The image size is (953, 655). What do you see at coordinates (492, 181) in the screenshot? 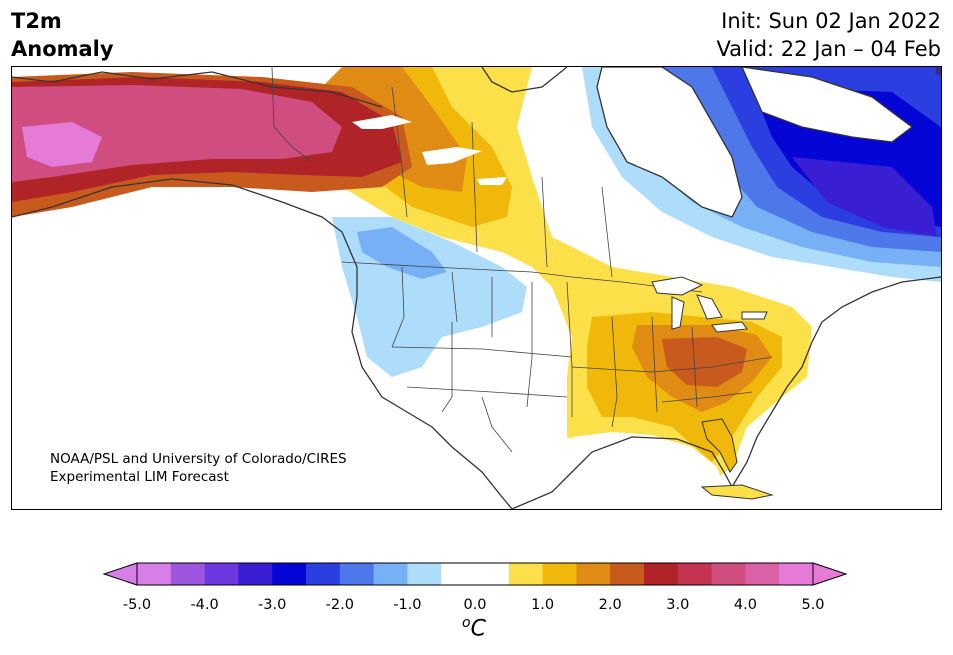
I see `lake-athabasca` at bounding box center [492, 181].